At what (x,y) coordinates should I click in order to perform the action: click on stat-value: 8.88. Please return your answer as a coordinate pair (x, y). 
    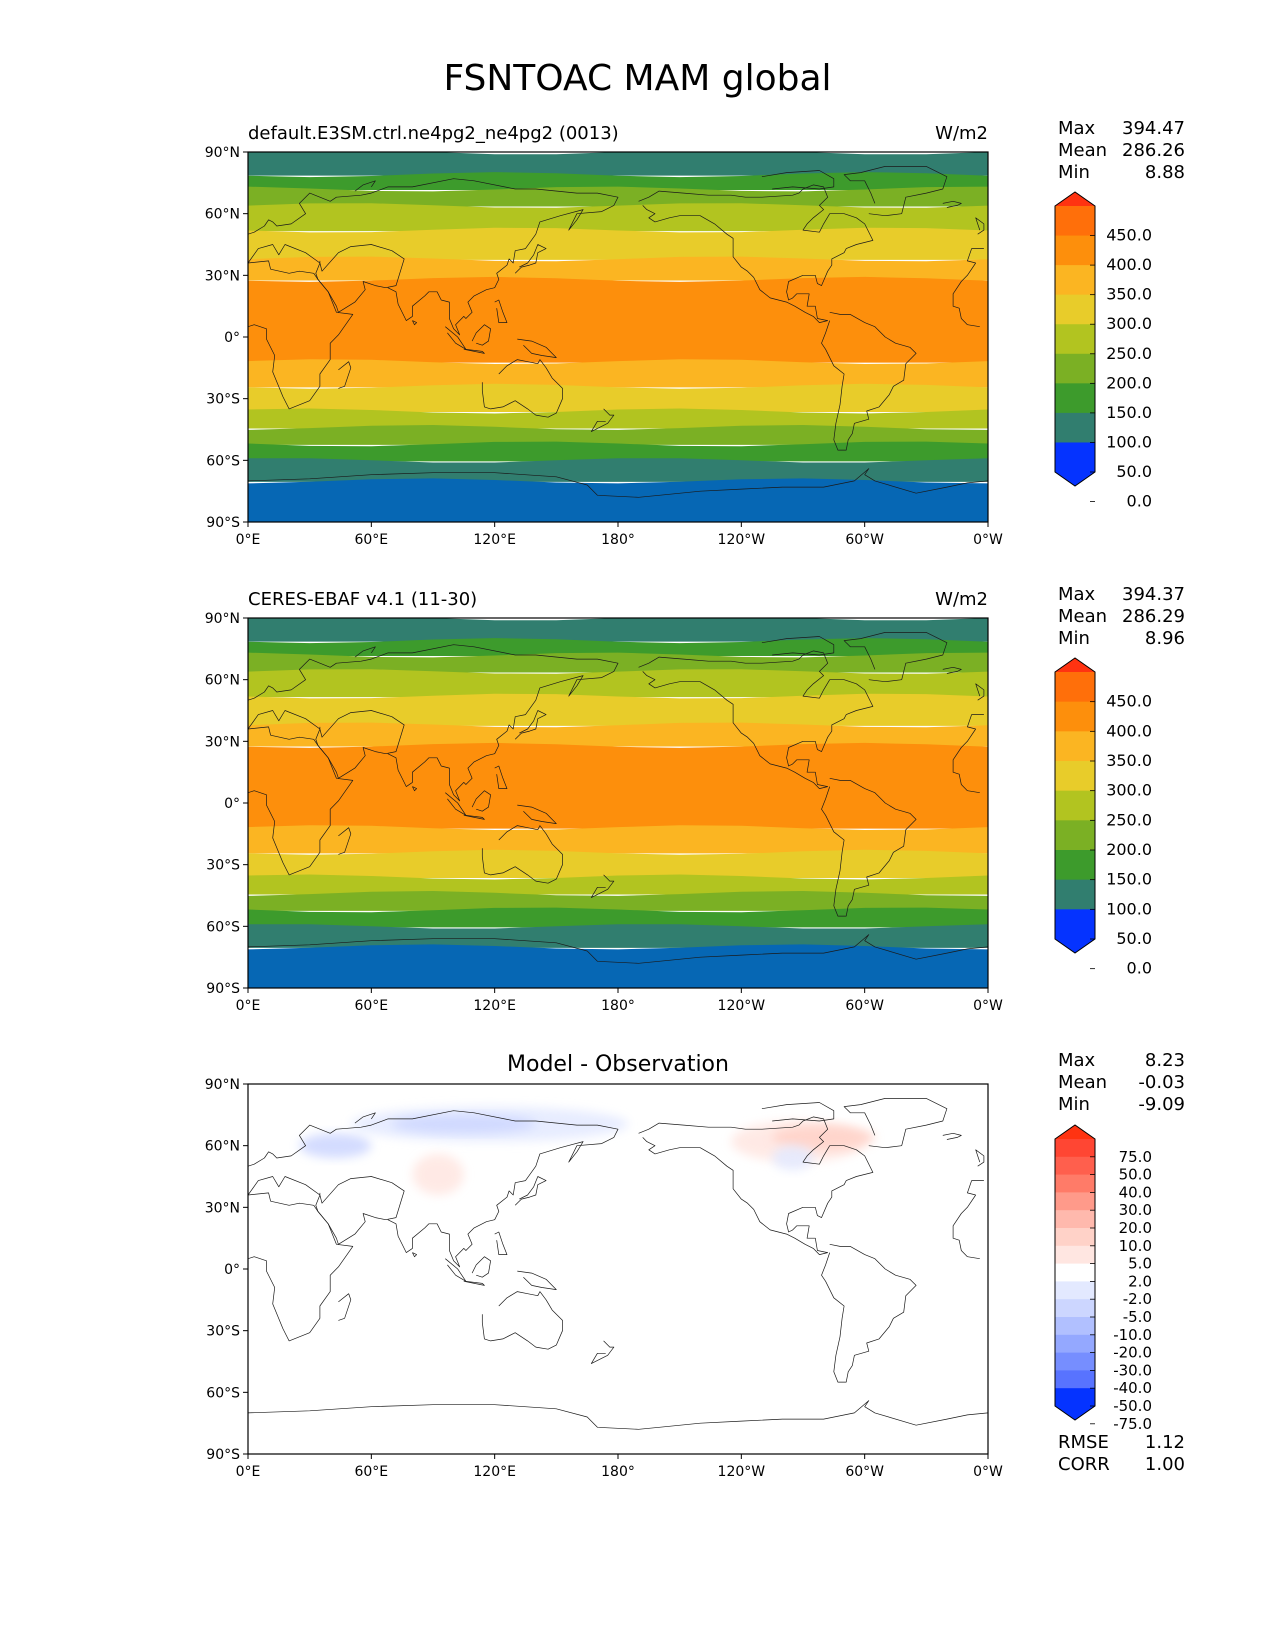
    Looking at the image, I should click on (1165, 172).